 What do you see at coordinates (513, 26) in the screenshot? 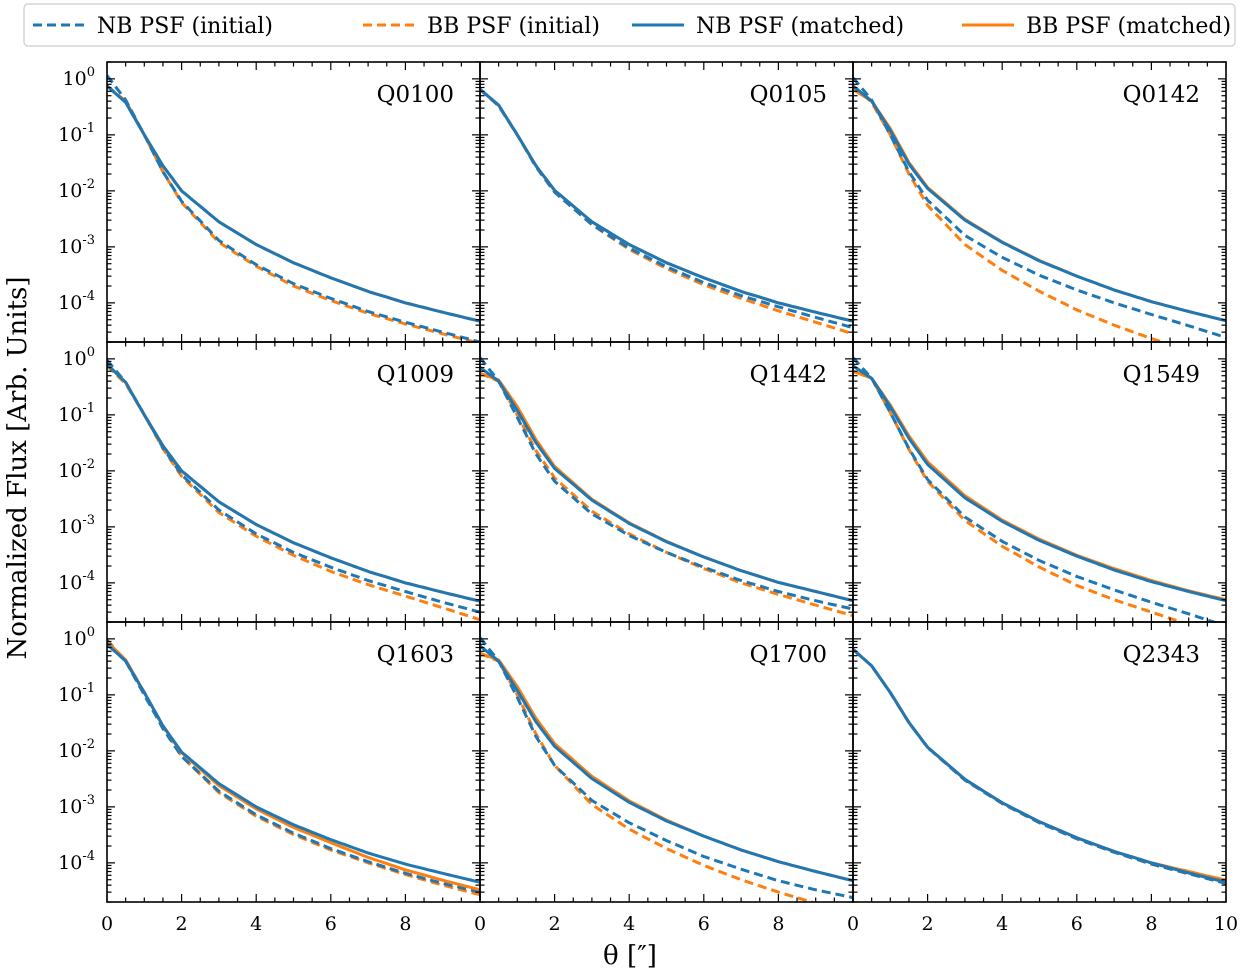
I see `legend-label-1: BB PSF (initial)` at bounding box center [513, 26].